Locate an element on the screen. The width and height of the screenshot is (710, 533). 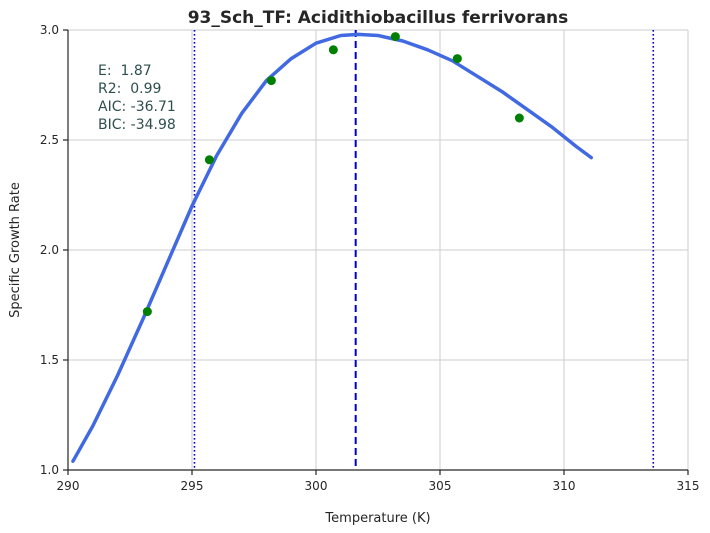
fit-stat-line: BIC: -34.98 is located at coordinates (137, 125).